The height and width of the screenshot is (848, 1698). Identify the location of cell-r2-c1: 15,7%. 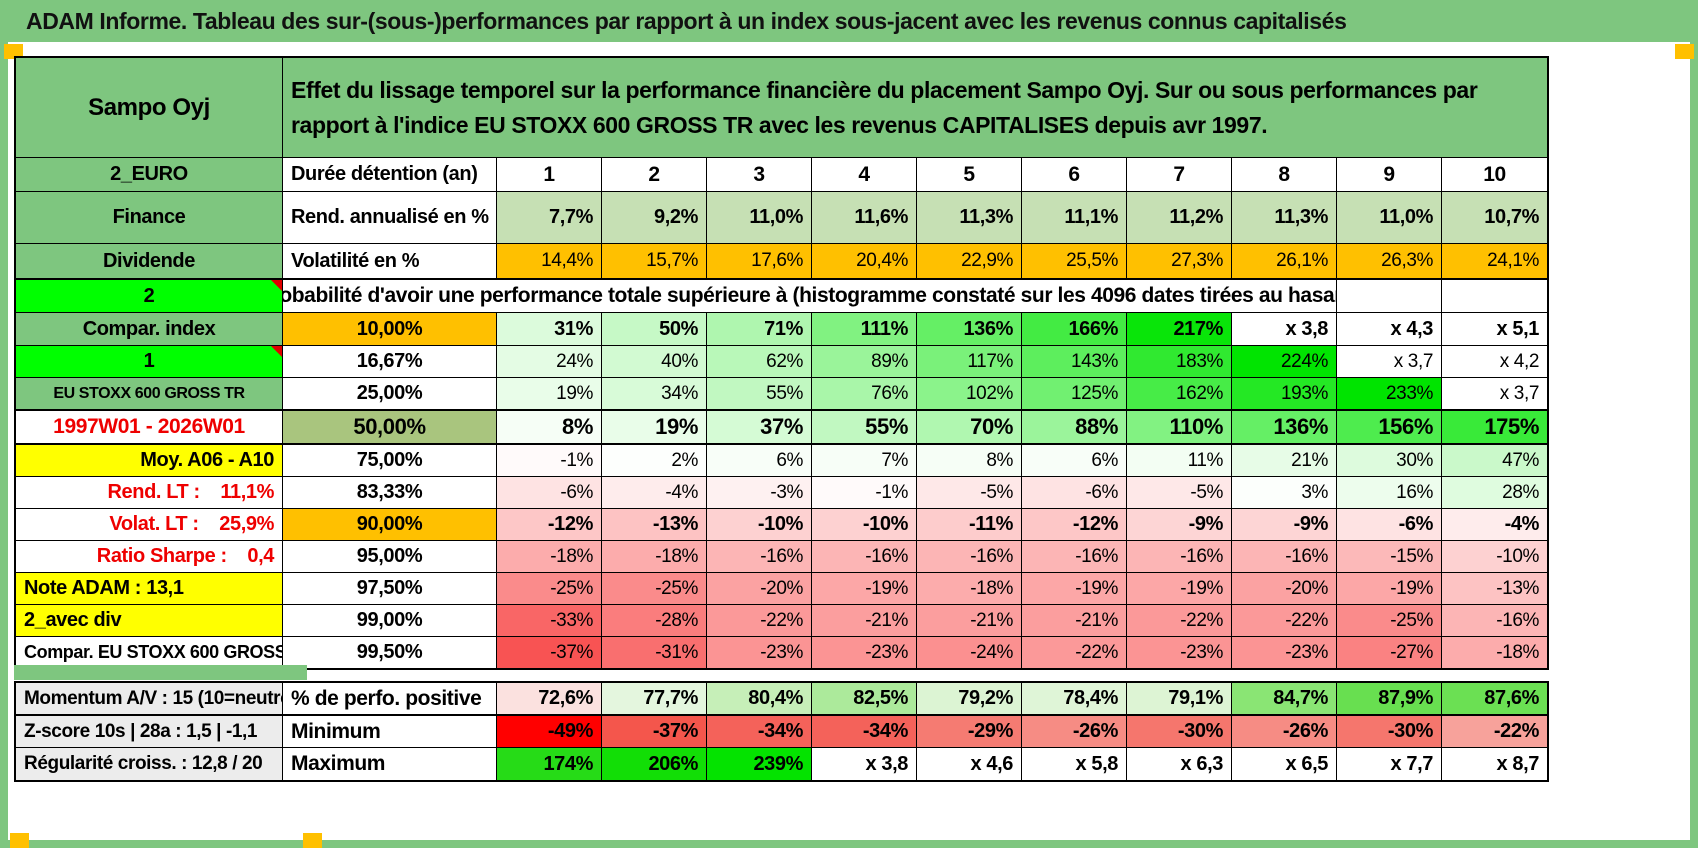
(654, 261).